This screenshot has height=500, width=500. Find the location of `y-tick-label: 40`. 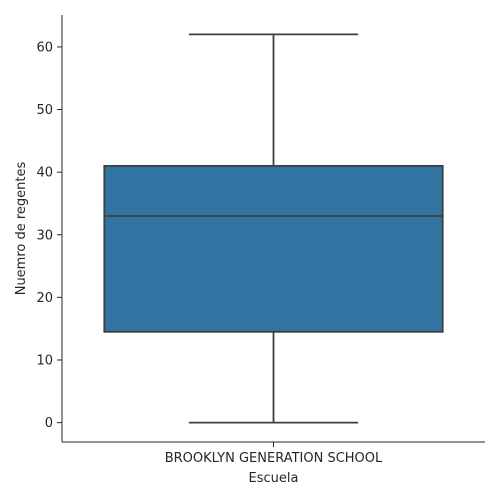

y-tick-label: 40 is located at coordinates (44, 173).